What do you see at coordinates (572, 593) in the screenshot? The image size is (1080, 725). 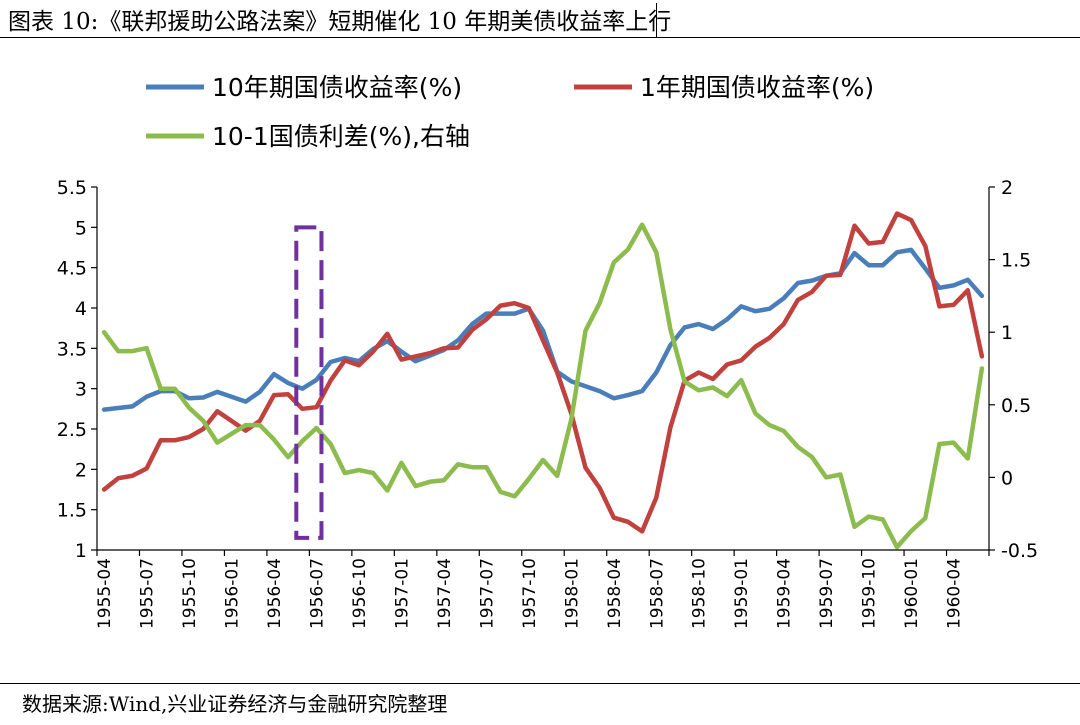 I see `x-tick-label: 1958-01` at bounding box center [572, 593].